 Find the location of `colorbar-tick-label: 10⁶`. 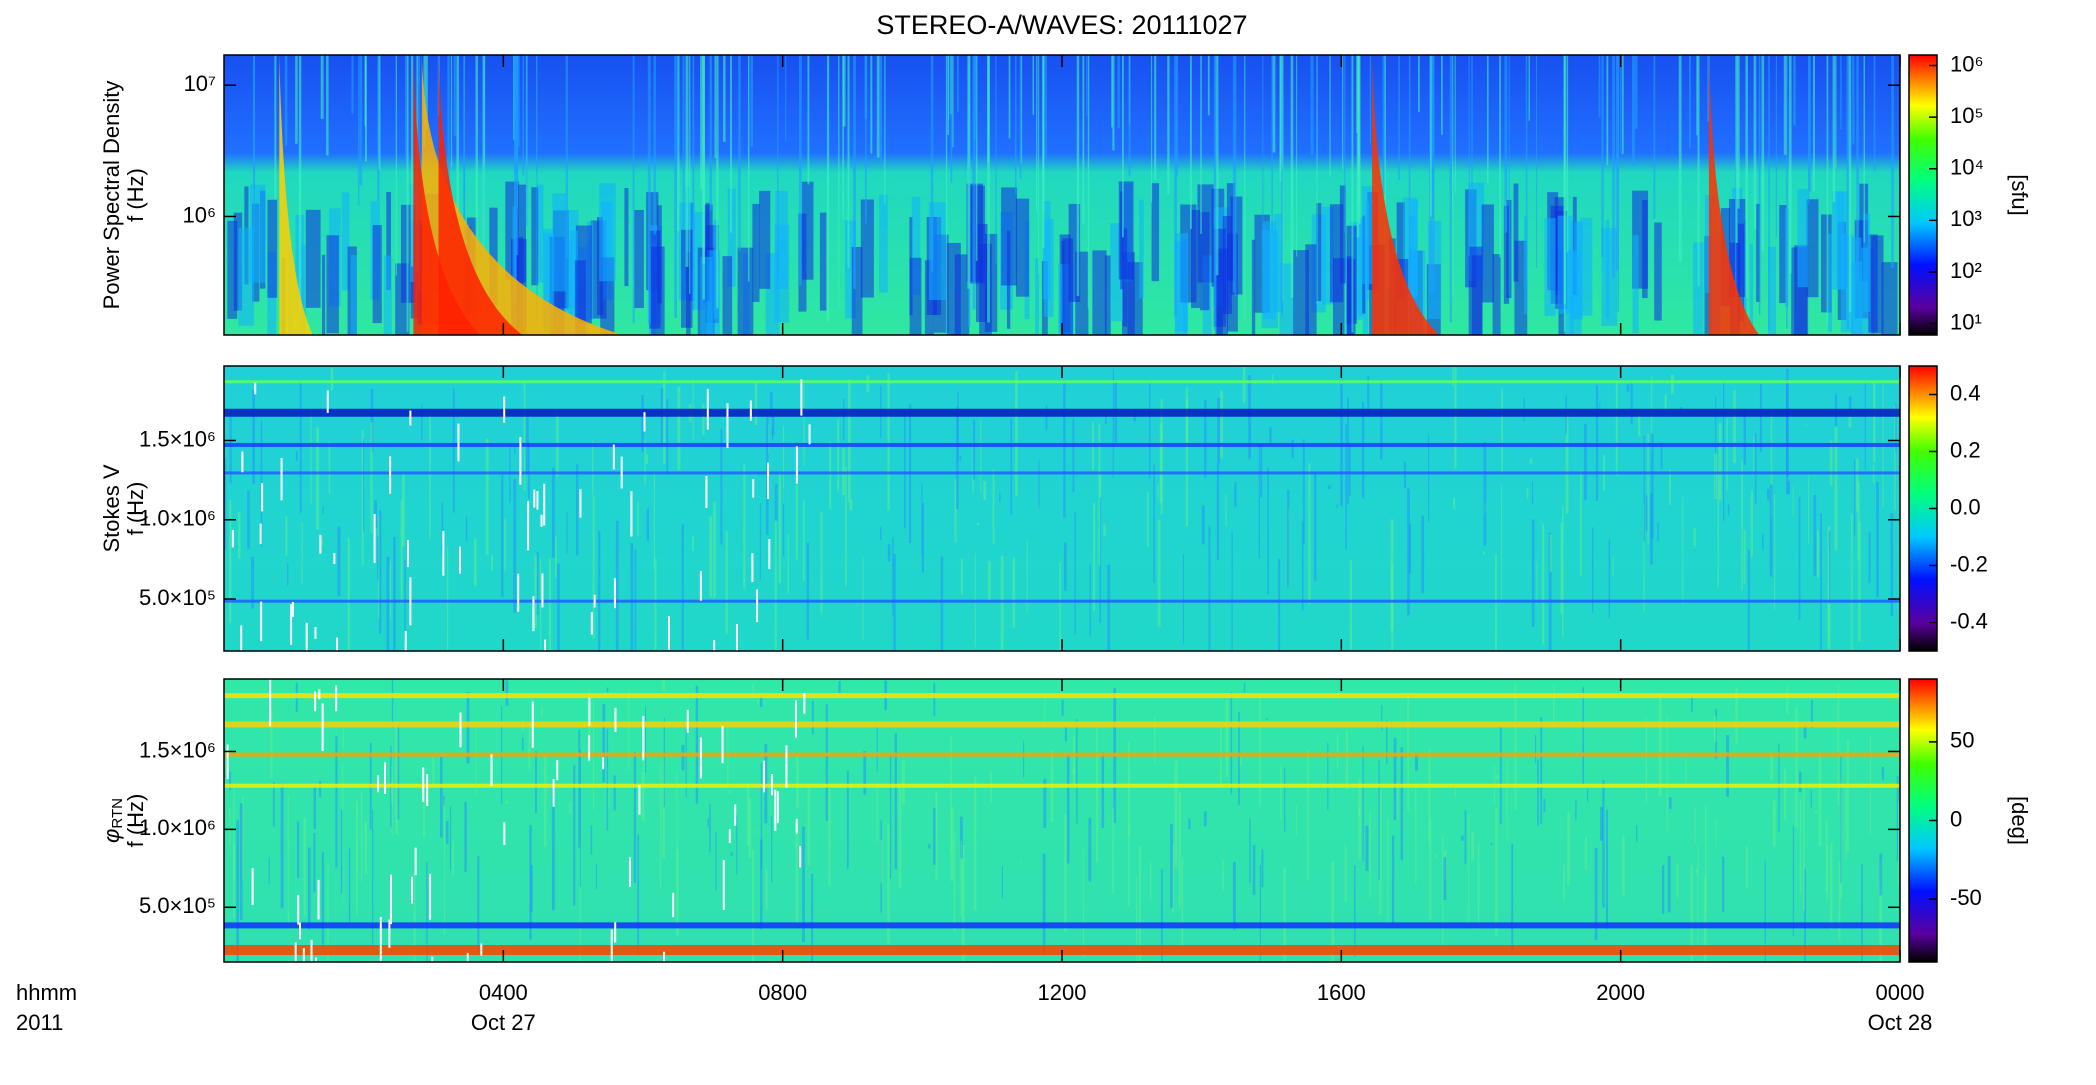

colorbar-tick-label: 10⁶ is located at coordinates (1967, 63).